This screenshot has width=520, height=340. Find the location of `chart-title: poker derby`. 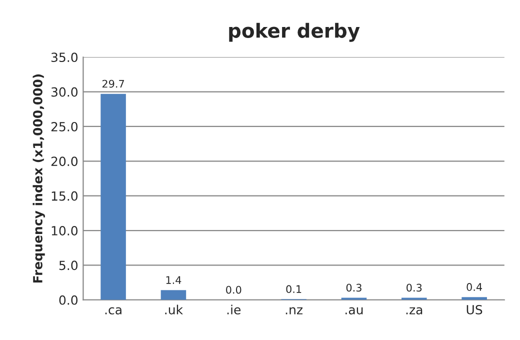

chart-title: poker derby is located at coordinates (294, 32).